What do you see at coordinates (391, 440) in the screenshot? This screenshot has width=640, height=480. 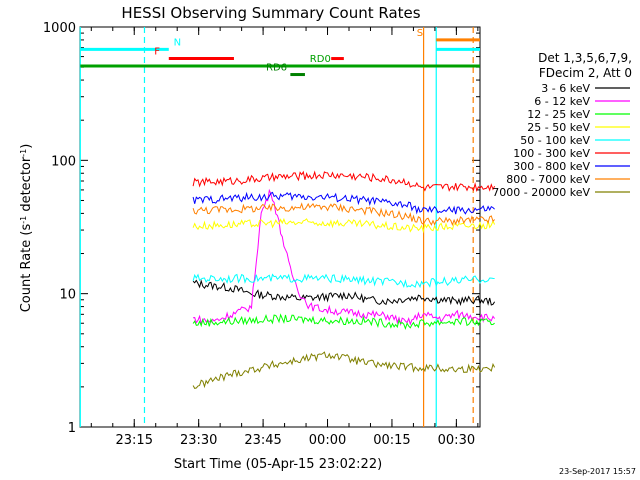 I see `x-tick-label: 00:15` at bounding box center [391, 440].